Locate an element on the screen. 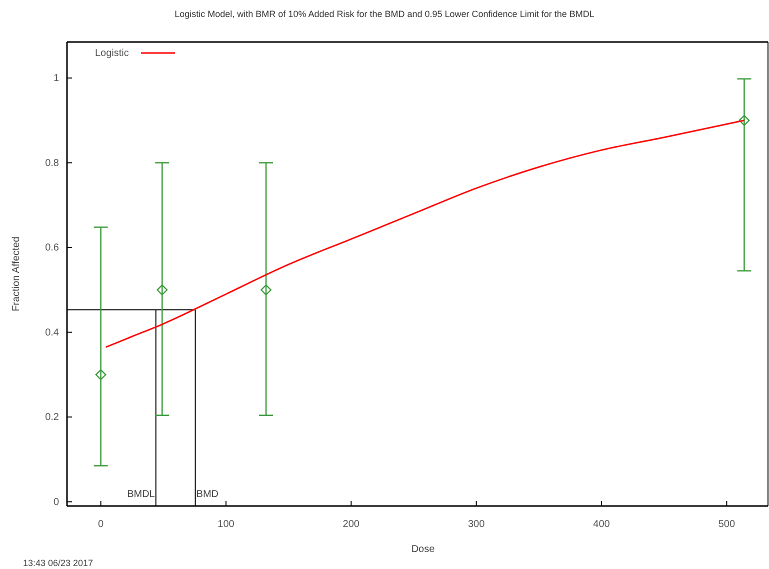  x-tick-label: 300 is located at coordinates (477, 524).